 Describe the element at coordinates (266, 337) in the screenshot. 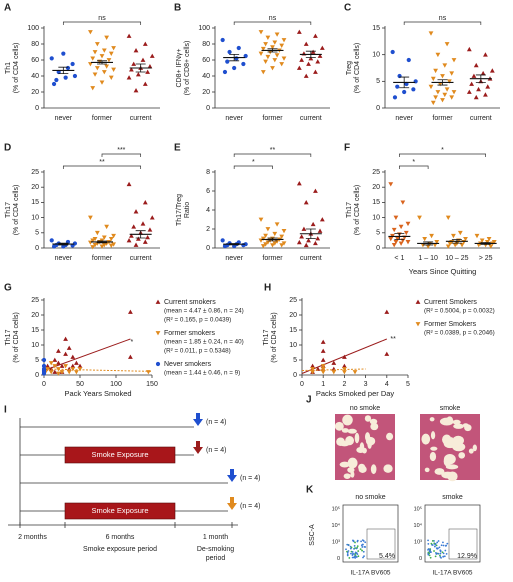

I see `y-axis-label: Th17` at that location.